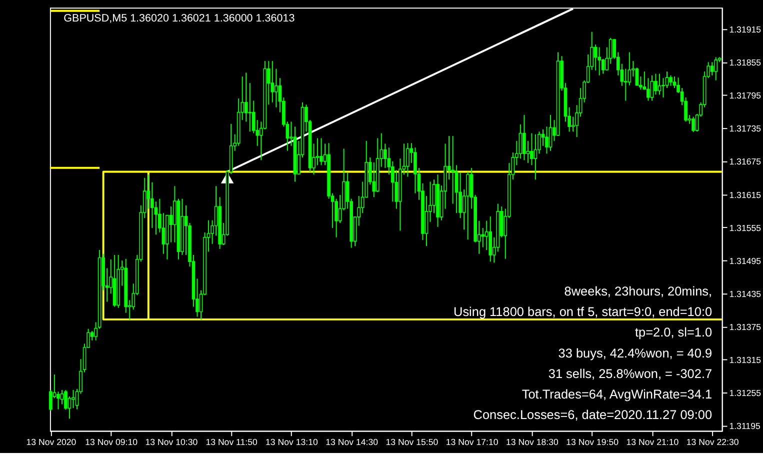 Image resolution: width=763 pixels, height=459 pixels. Describe the element at coordinates (652, 441) in the screenshot. I see `x-tick-label: 13 Nov 21:10` at that location.